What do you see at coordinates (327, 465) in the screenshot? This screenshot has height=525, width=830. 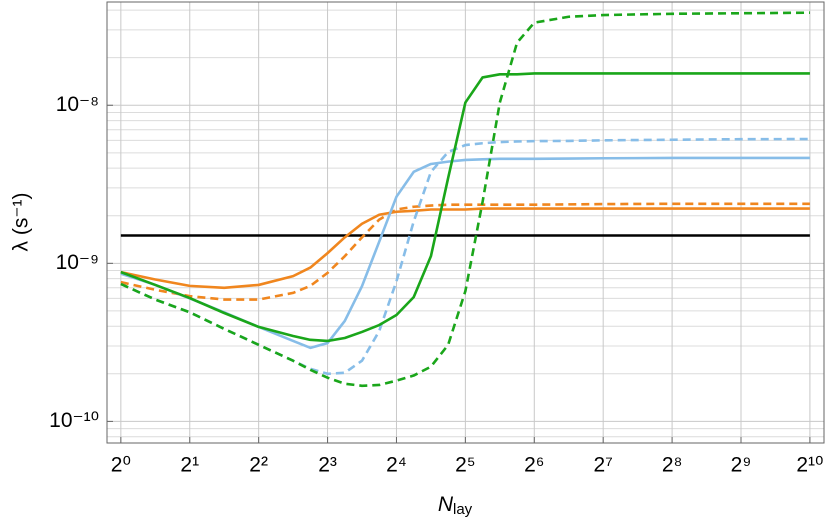 I see `x-tick-label: 2³` at bounding box center [327, 465].